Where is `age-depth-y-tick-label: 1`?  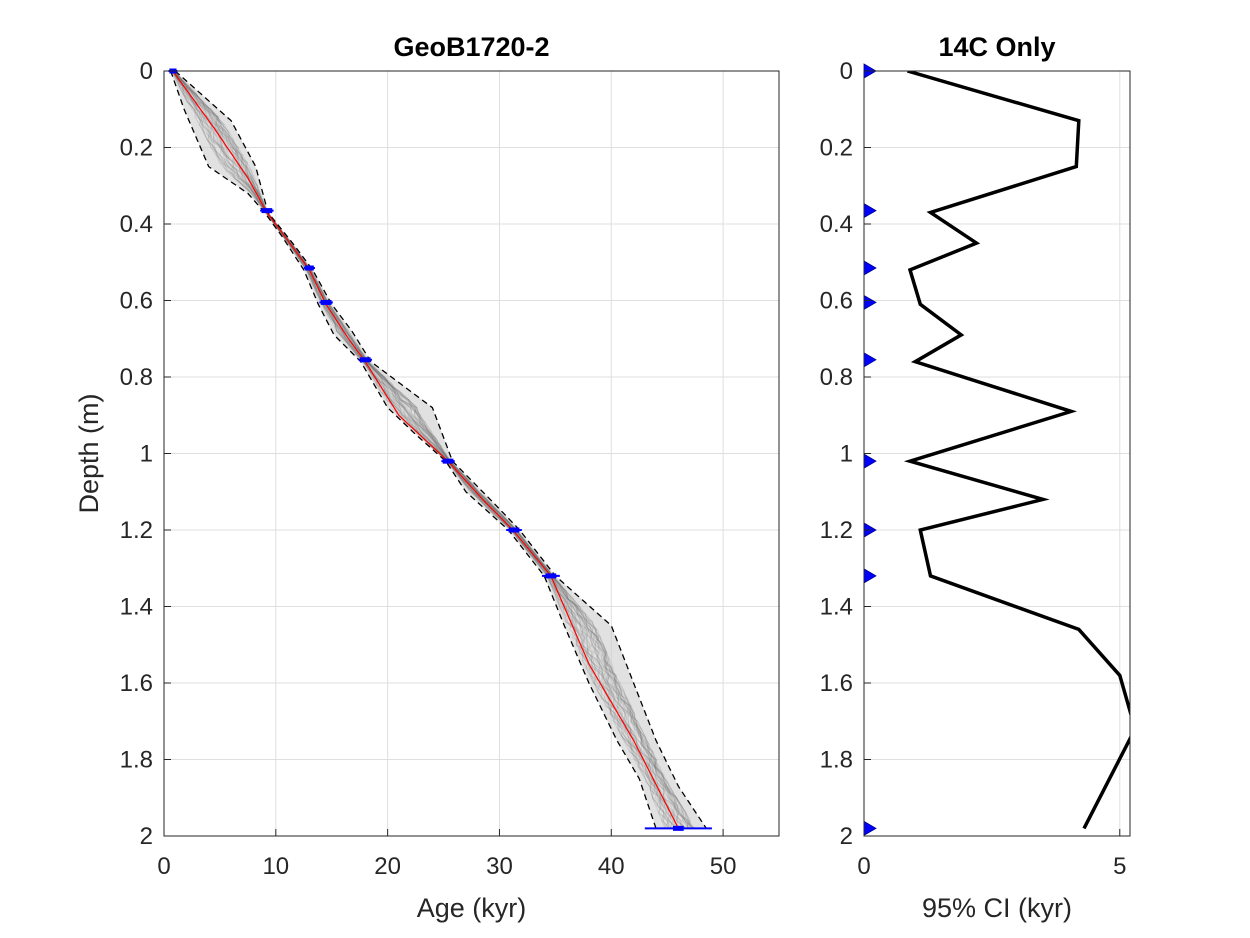 age-depth-y-tick-label: 1 is located at coordinates (146, 454).